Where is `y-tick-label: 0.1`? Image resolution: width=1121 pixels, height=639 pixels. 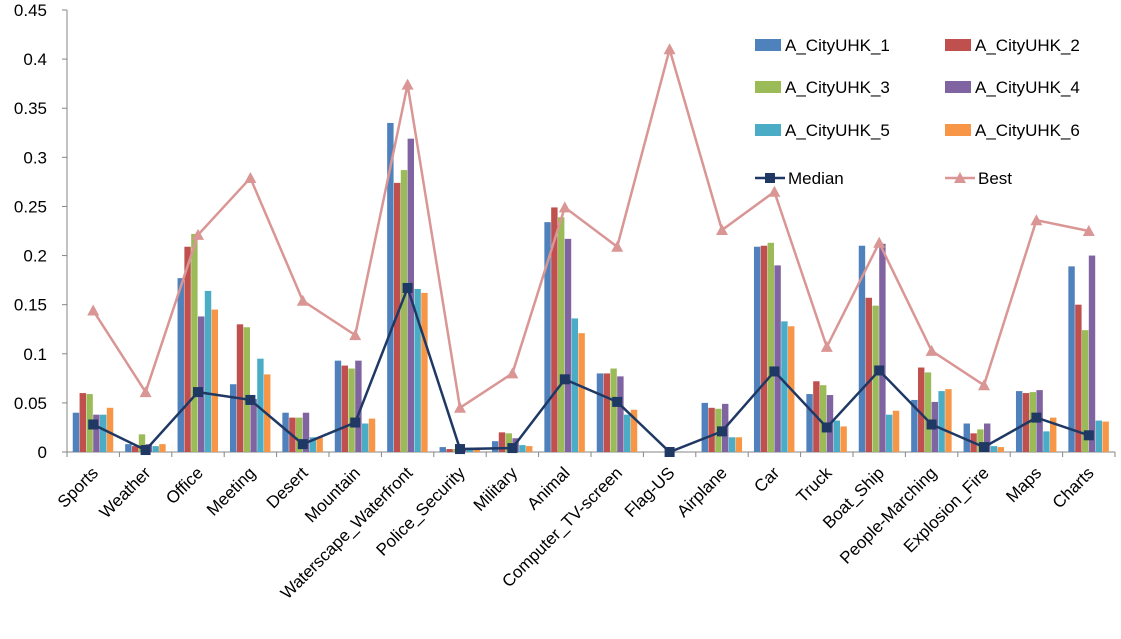
y-tick-label: 0.1 is located at coordinates (35, 354).